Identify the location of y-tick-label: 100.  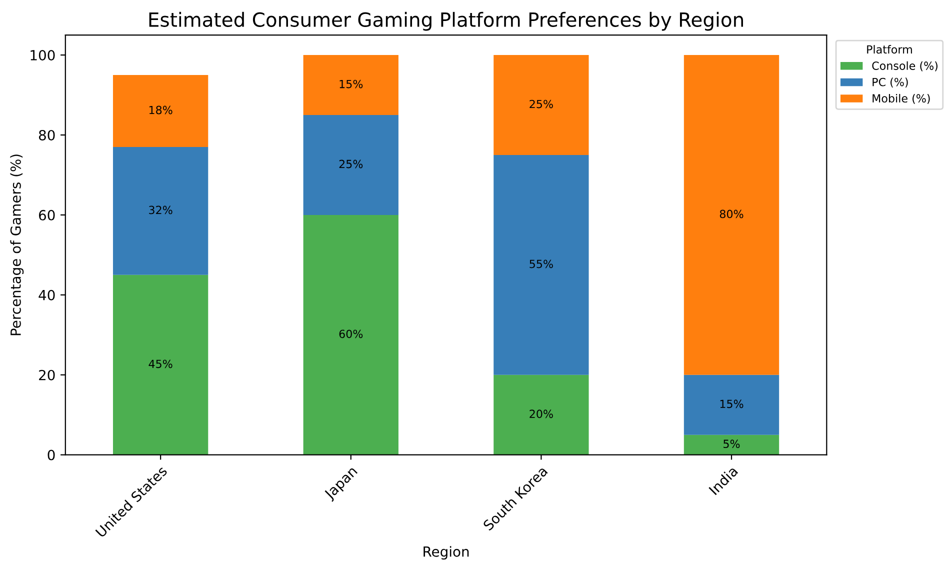
(42, 55).